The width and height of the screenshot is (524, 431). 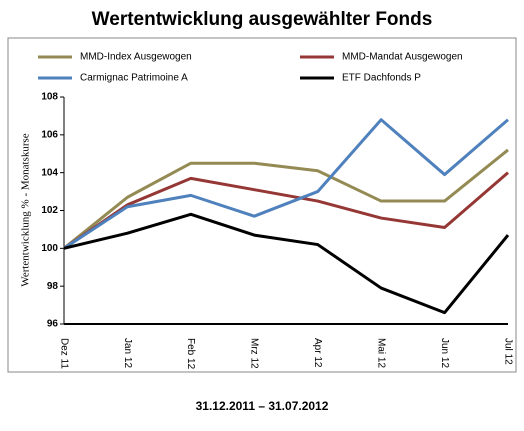 What do you see at coordinates (381, 78) in the screenshot?
I see `legend-label: ETF Dachfonds P` at bounding box center [381, 78].